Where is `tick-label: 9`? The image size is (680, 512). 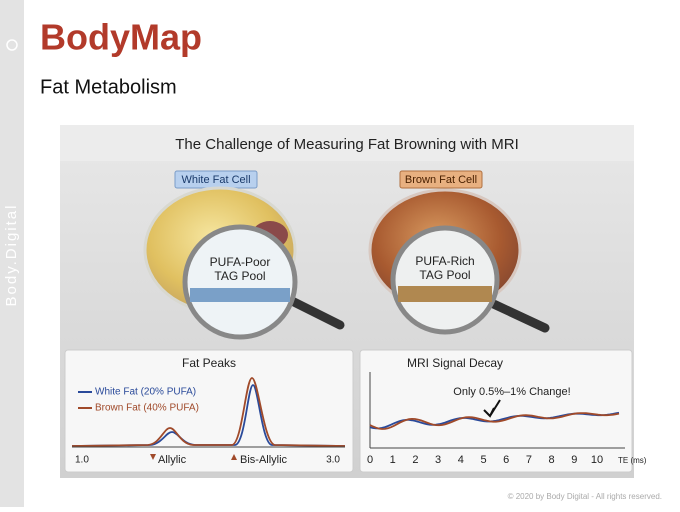
tick-label: 9 is located at coordinates (574, 460).